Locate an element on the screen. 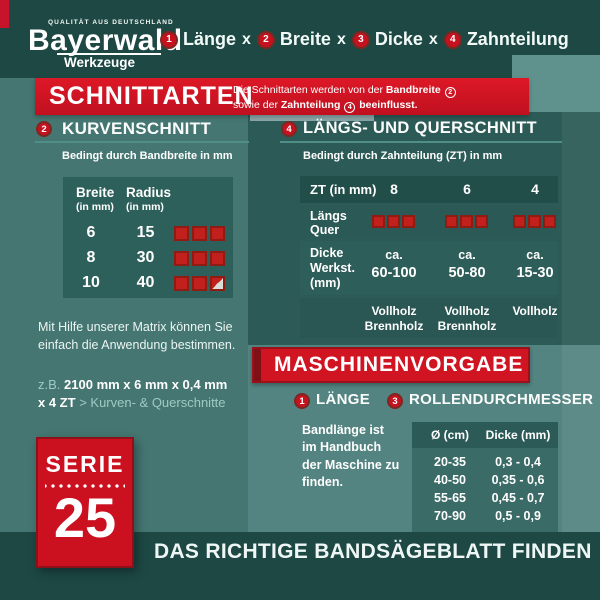 The image size is (600, 600). maschinenvorgabe-title: MASCHINENVORGABE is located at coordinates (399, 364).